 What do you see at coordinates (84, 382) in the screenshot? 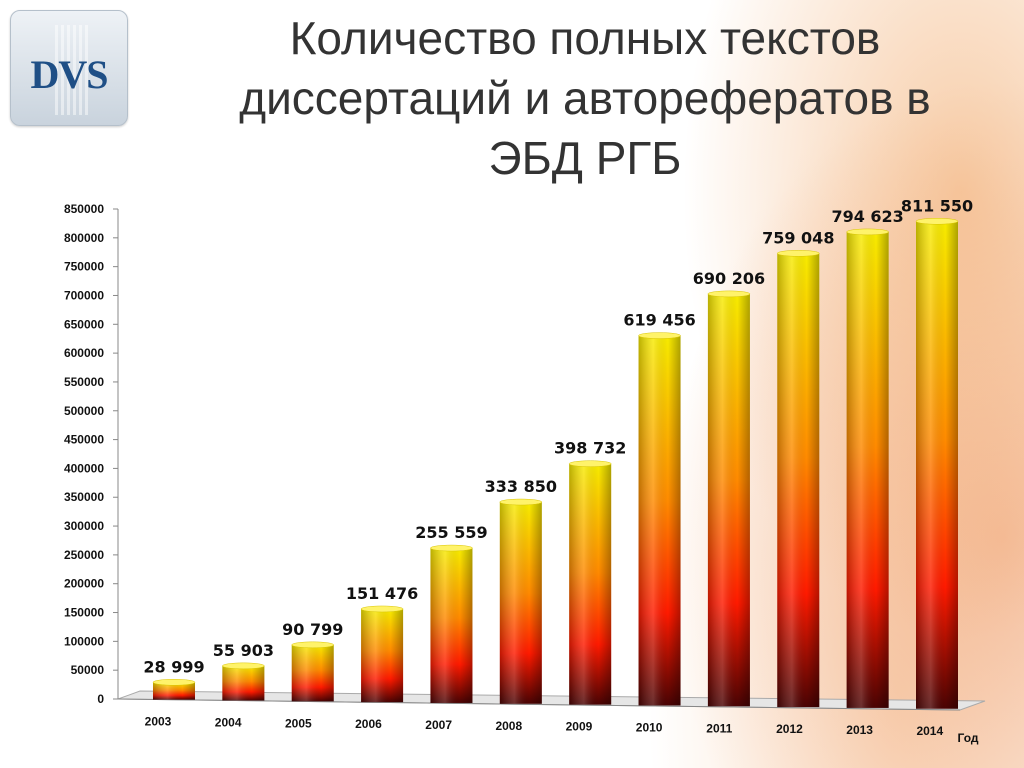
I see `y-tick-label: 550000` at bounding box center [84, 382].